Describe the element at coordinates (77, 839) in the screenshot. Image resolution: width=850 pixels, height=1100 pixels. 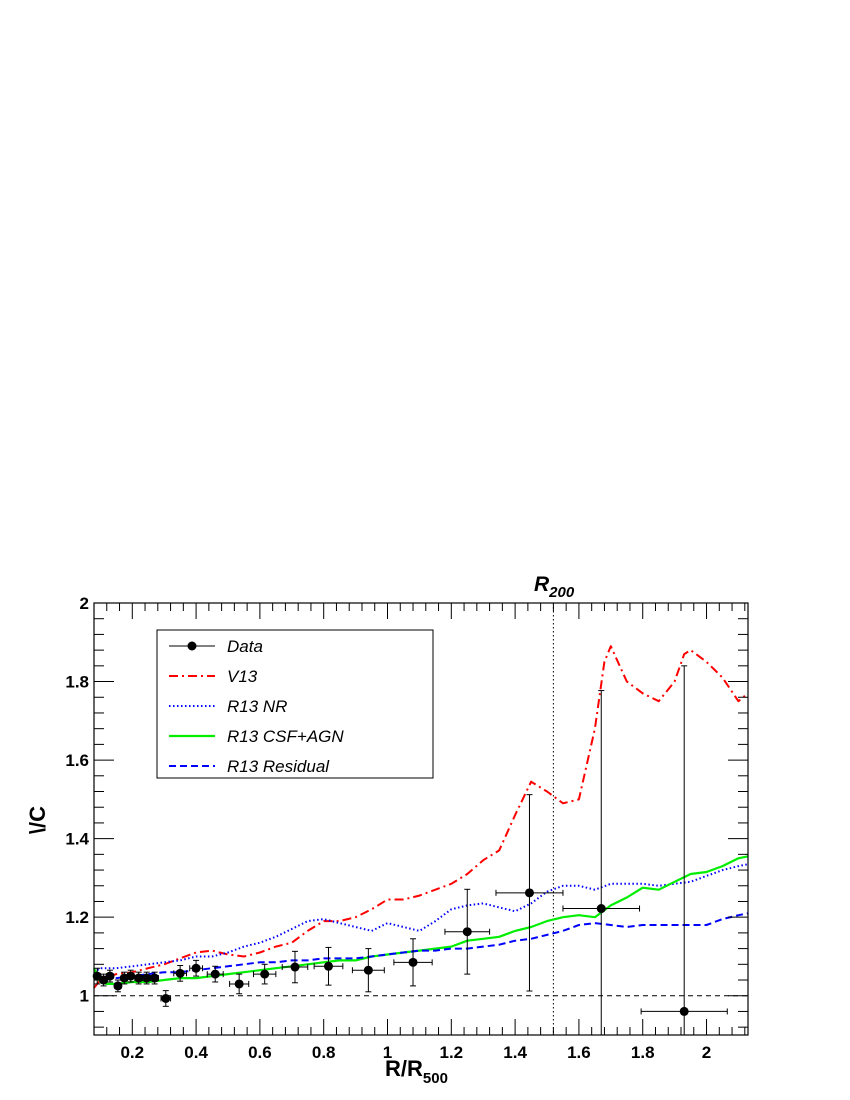
I see `y-tick-label: 1.4` at that location.